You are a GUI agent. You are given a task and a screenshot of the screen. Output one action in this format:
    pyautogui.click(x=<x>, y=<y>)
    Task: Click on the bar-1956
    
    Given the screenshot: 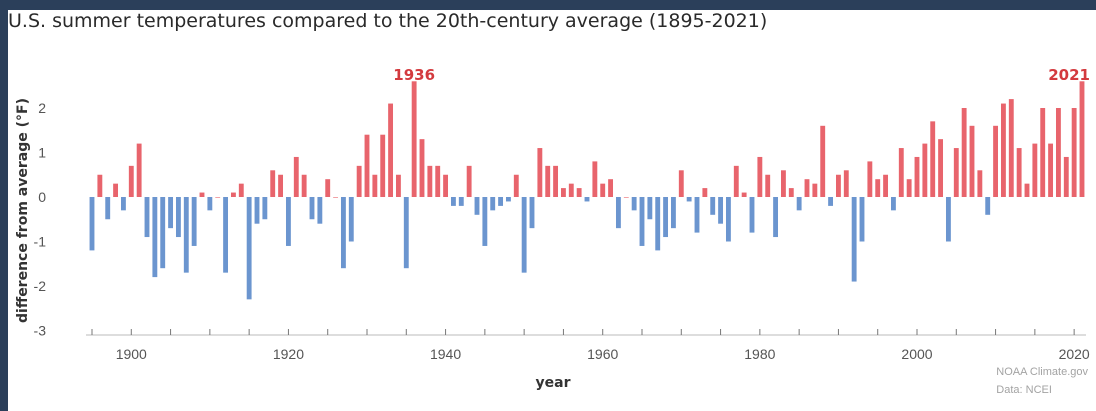 What is the action you would take?
    pyautogui.click(x=571, y=190)
    